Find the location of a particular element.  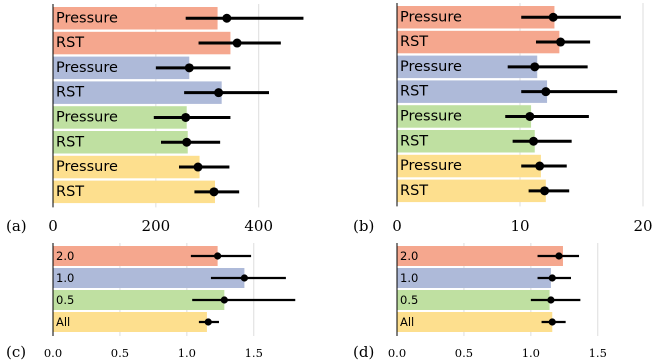

panel-3: 2.0 1.0 0.5 All 0.0 0.5 1.0 1.5 (d) is located at coordinates (480, 302).